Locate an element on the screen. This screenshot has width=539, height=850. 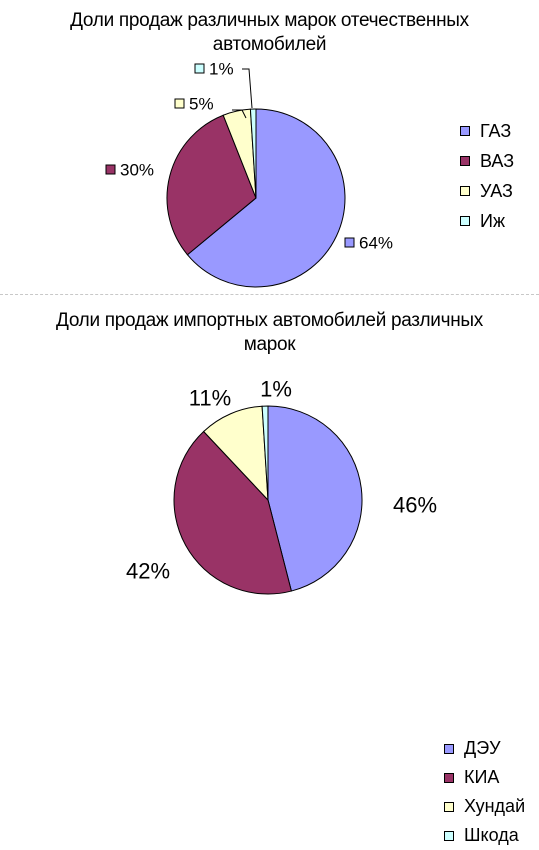
pie-chart: 46% 42% 11% 1% is located at coordinates (281, 486).